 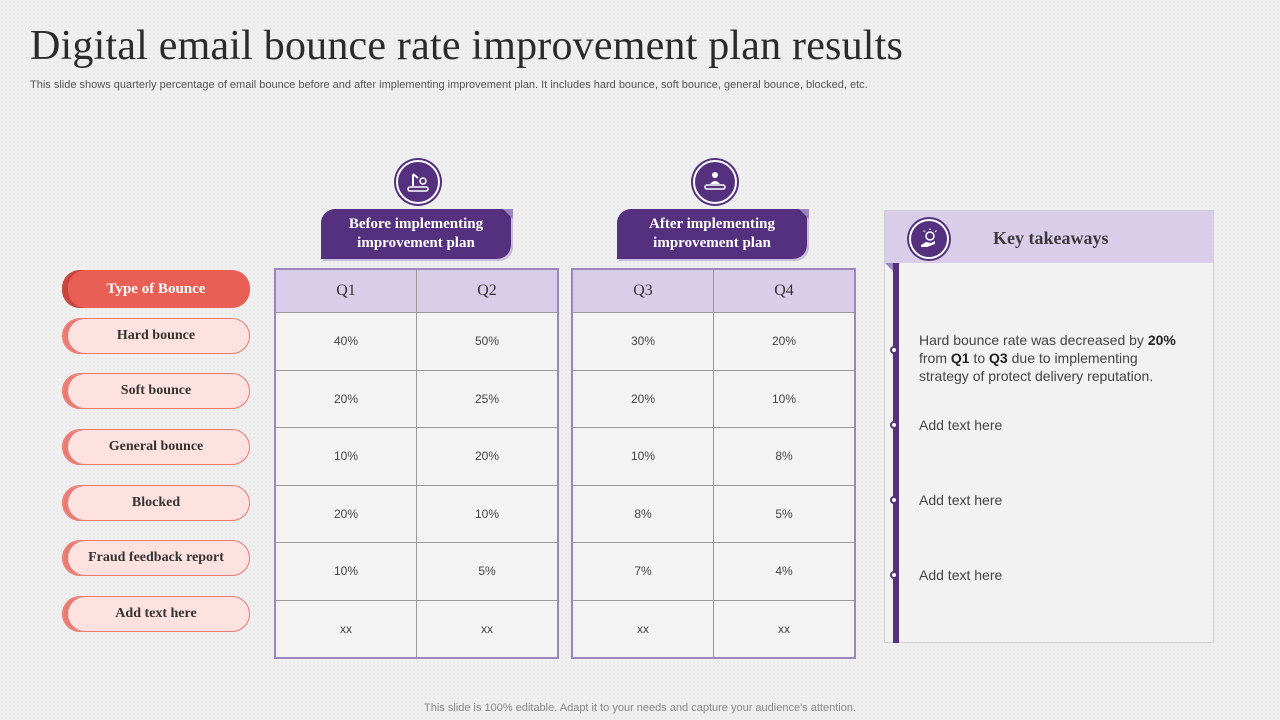 What do you see at coordinates (156, 289) in the screenshot?
I see `type-of-bounce-header: Type of Bounce` at bounding box center [156, 289].